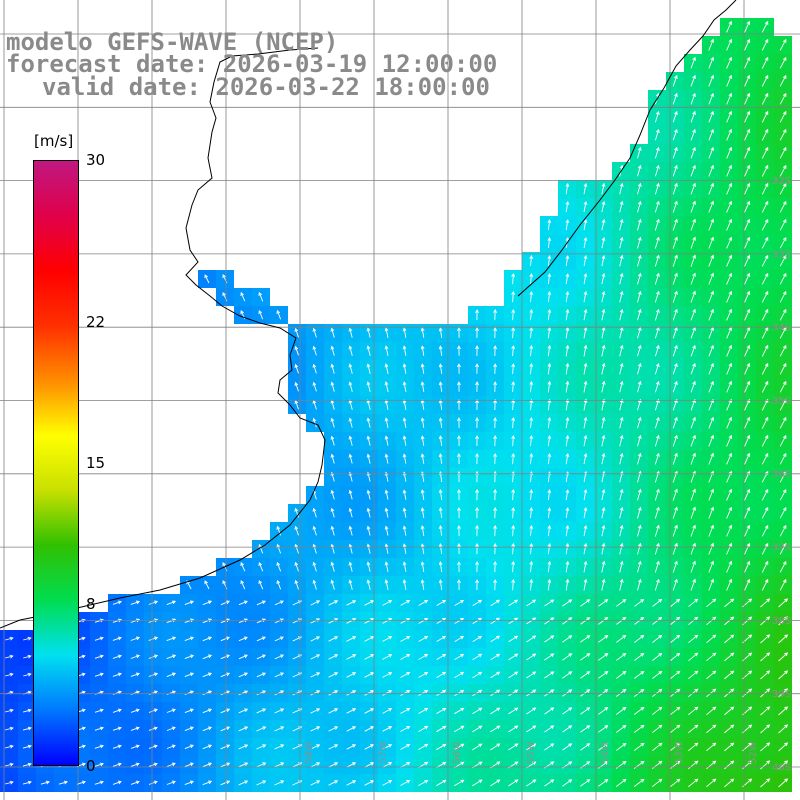 This screenshot has width=800, height=800. Describe the element at coordinates (531, 752) in the screenshot. I see `lon-label: 55W` at that location.